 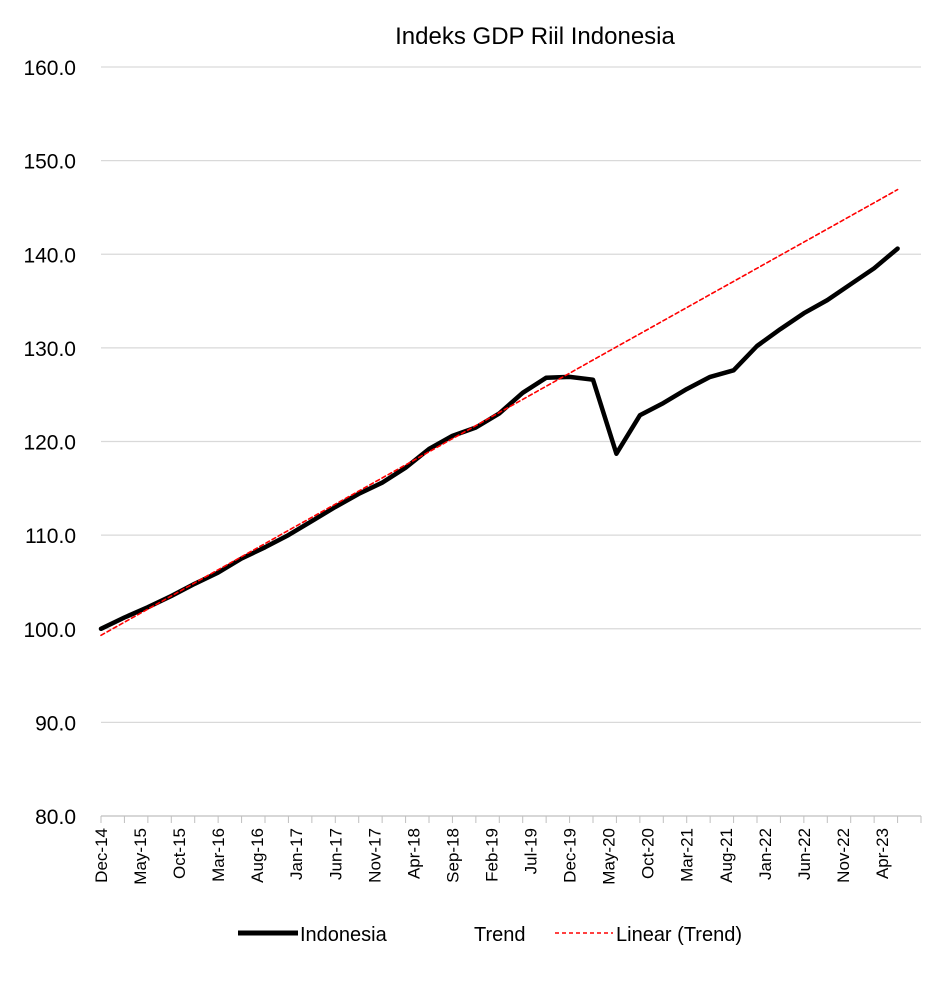 What do you see at coordinates (49, 349) in the screenshot?
I see `y-tick-label: 130.0` at bounding box center [49, 349].